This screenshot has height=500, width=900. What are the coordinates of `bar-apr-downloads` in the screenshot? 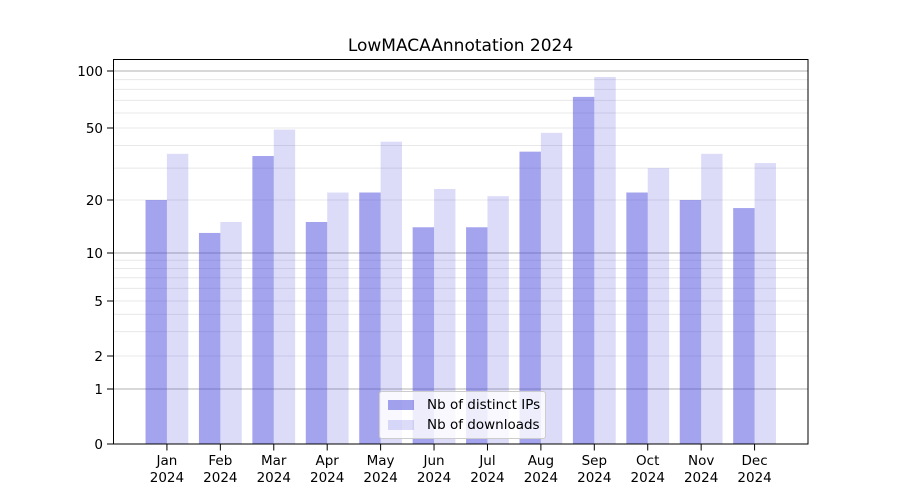 It's located at (338, 318).